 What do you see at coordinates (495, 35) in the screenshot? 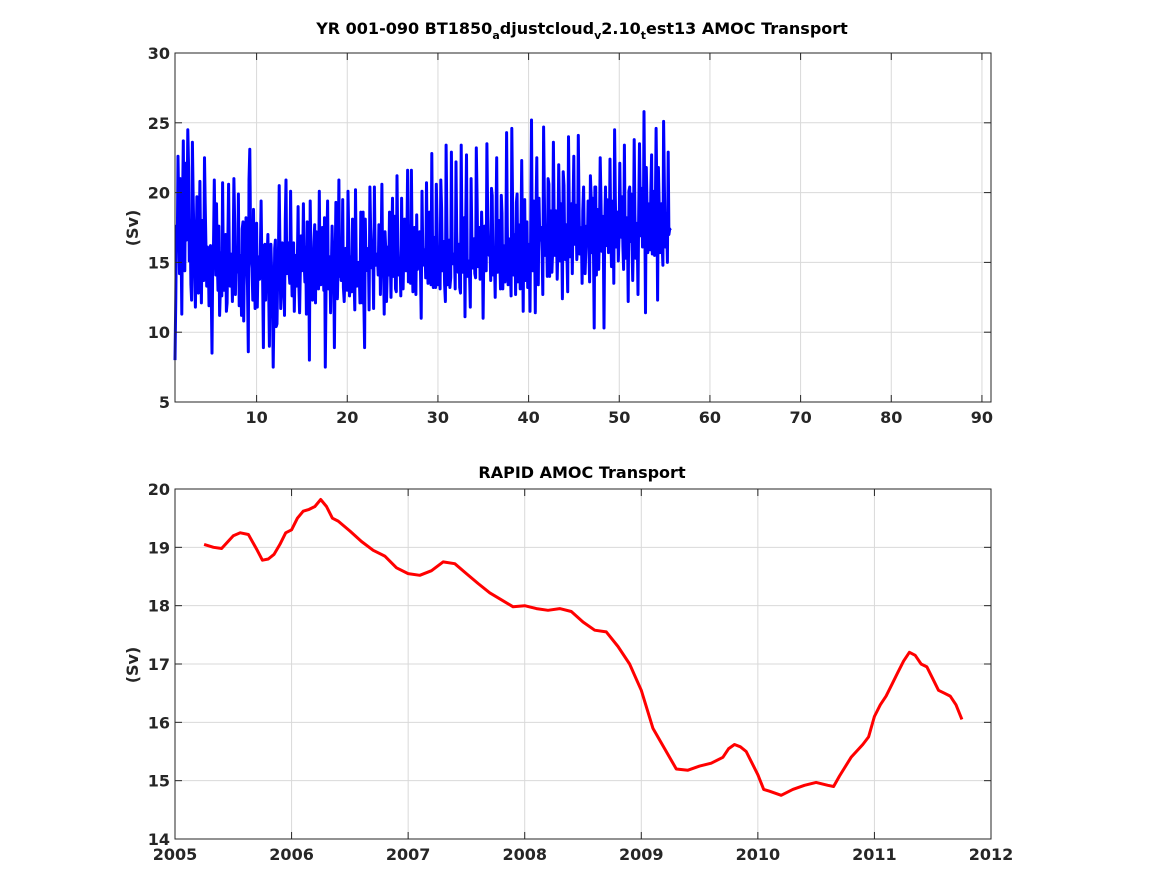
I see `top-chart-title-part: a` at bounding box center [495, 35].